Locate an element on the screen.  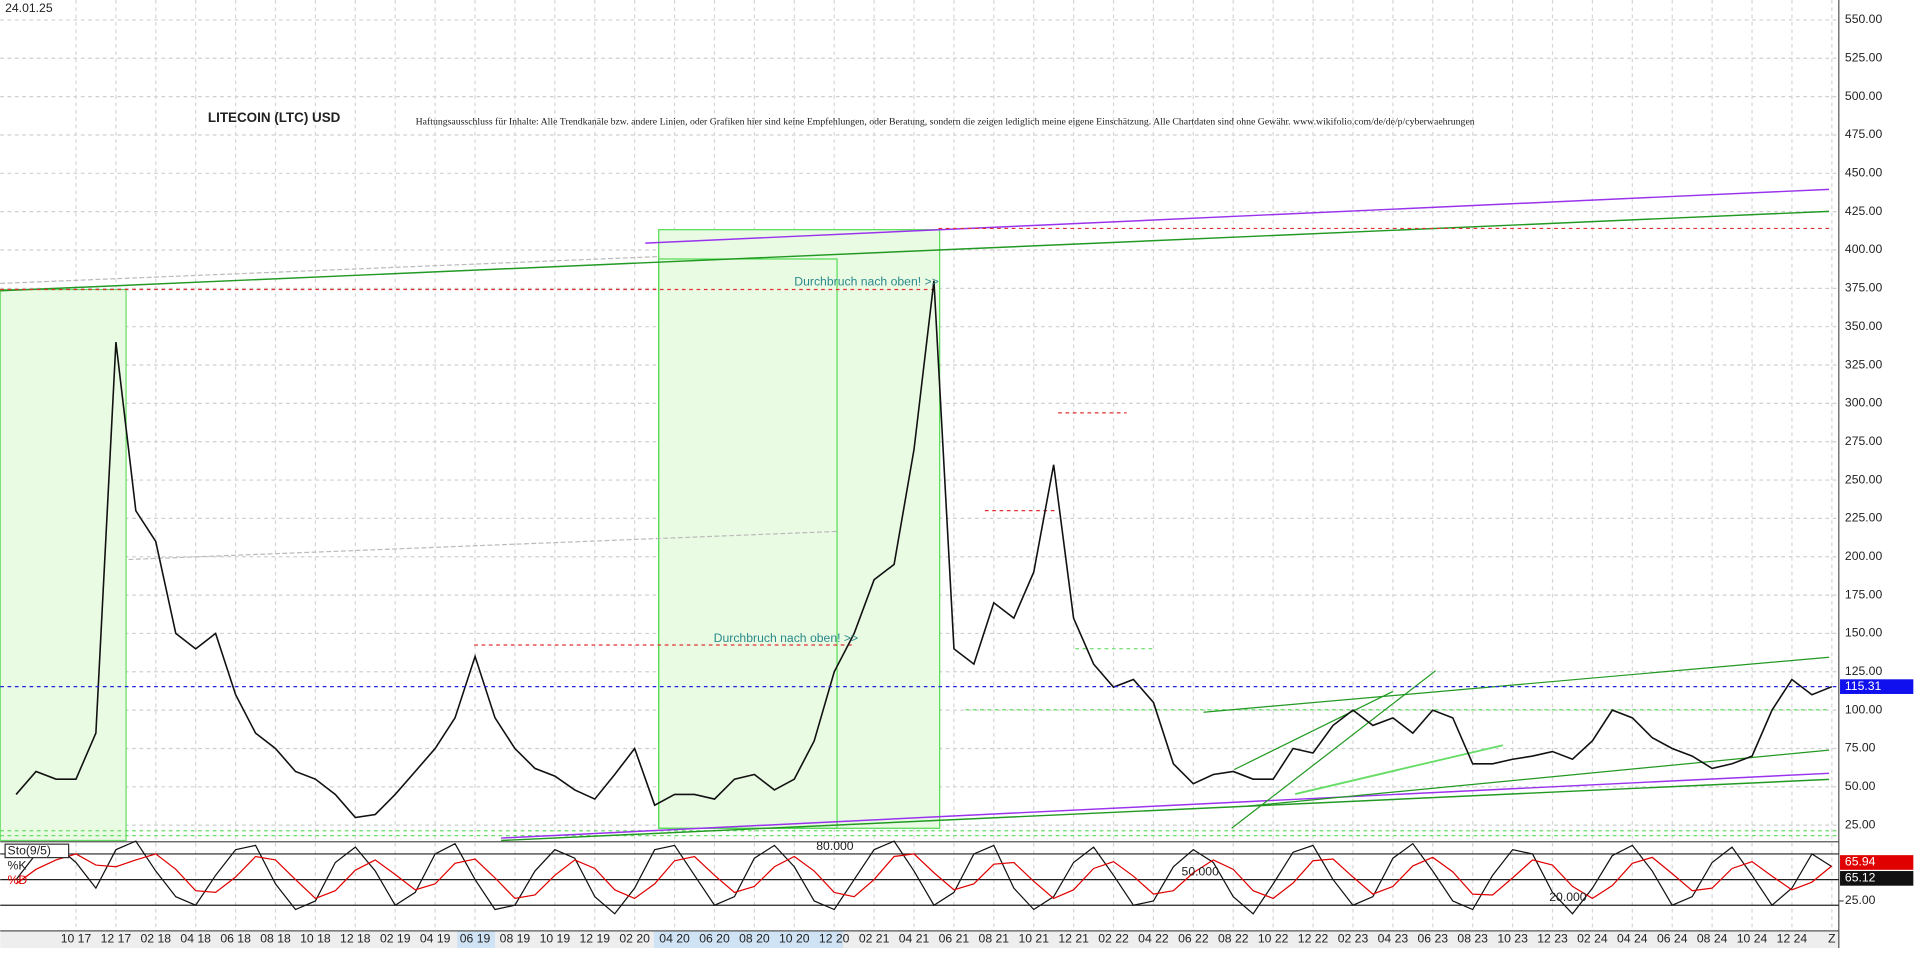
x-tick-label: 12 24 is located at coordinates (1792, 939).